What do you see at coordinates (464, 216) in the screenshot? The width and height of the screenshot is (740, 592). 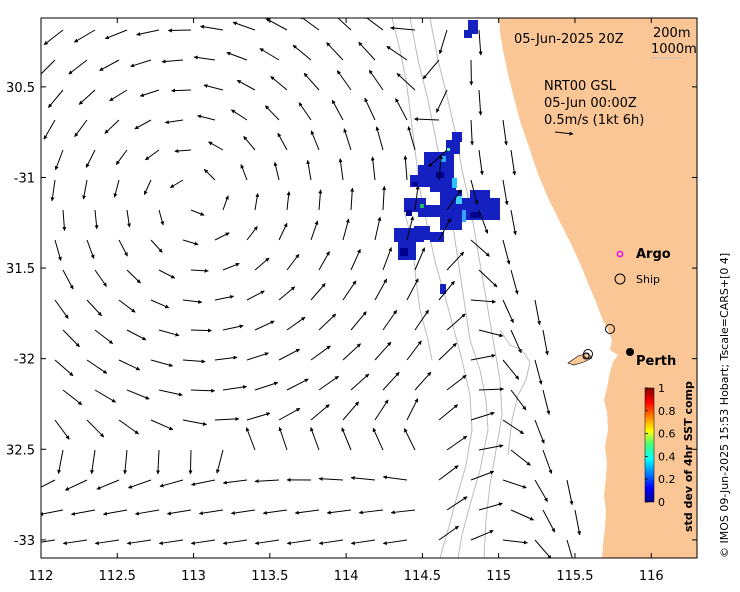 I see `sst-cell-high` at bounding box center [464, 216].